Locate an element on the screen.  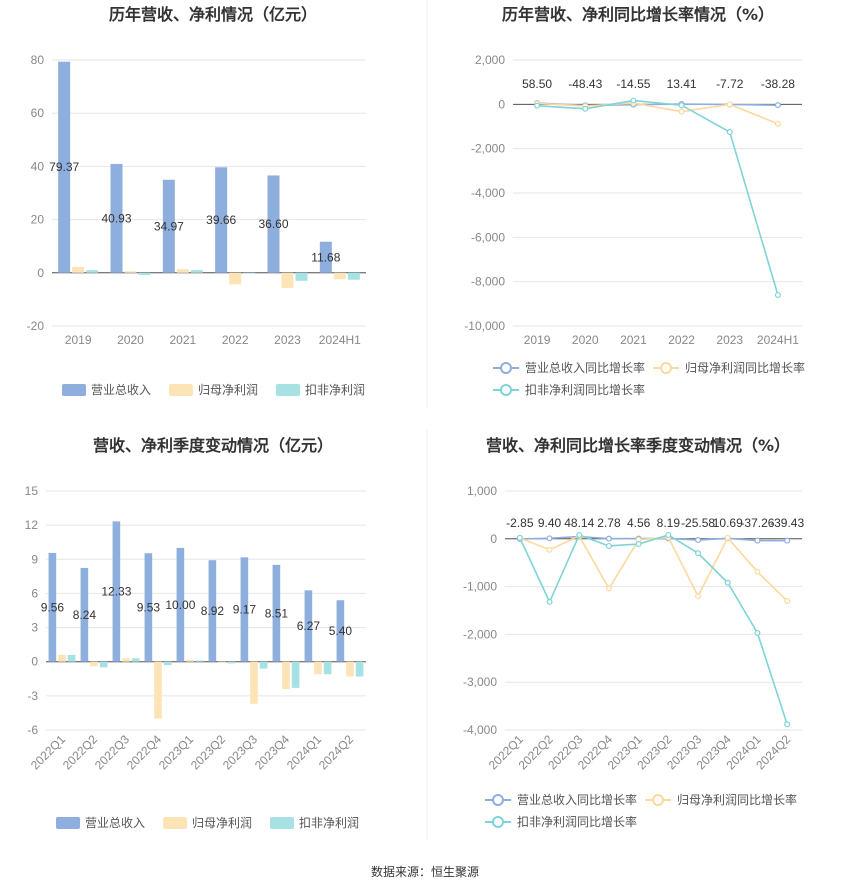
x-tick-label: 2022Q1 is located at coordinates (48, 752).